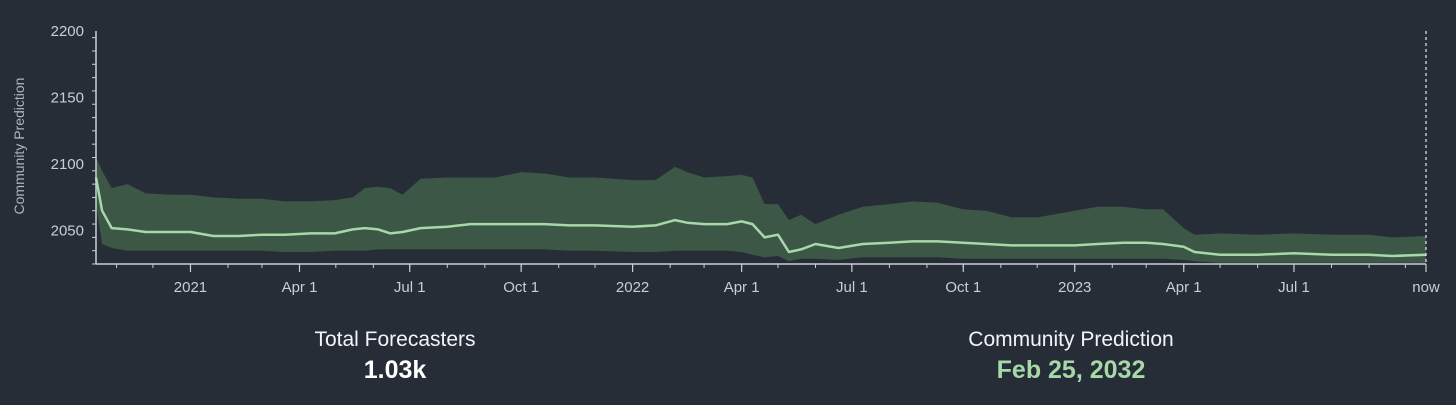 The height and width of the screenshot is (405, 1456). What do you see at coordinates (1071, 370) in the screenshot?
I see `community-prediction-value: Feb 25, 2032` at bounding box center [1071, 370].